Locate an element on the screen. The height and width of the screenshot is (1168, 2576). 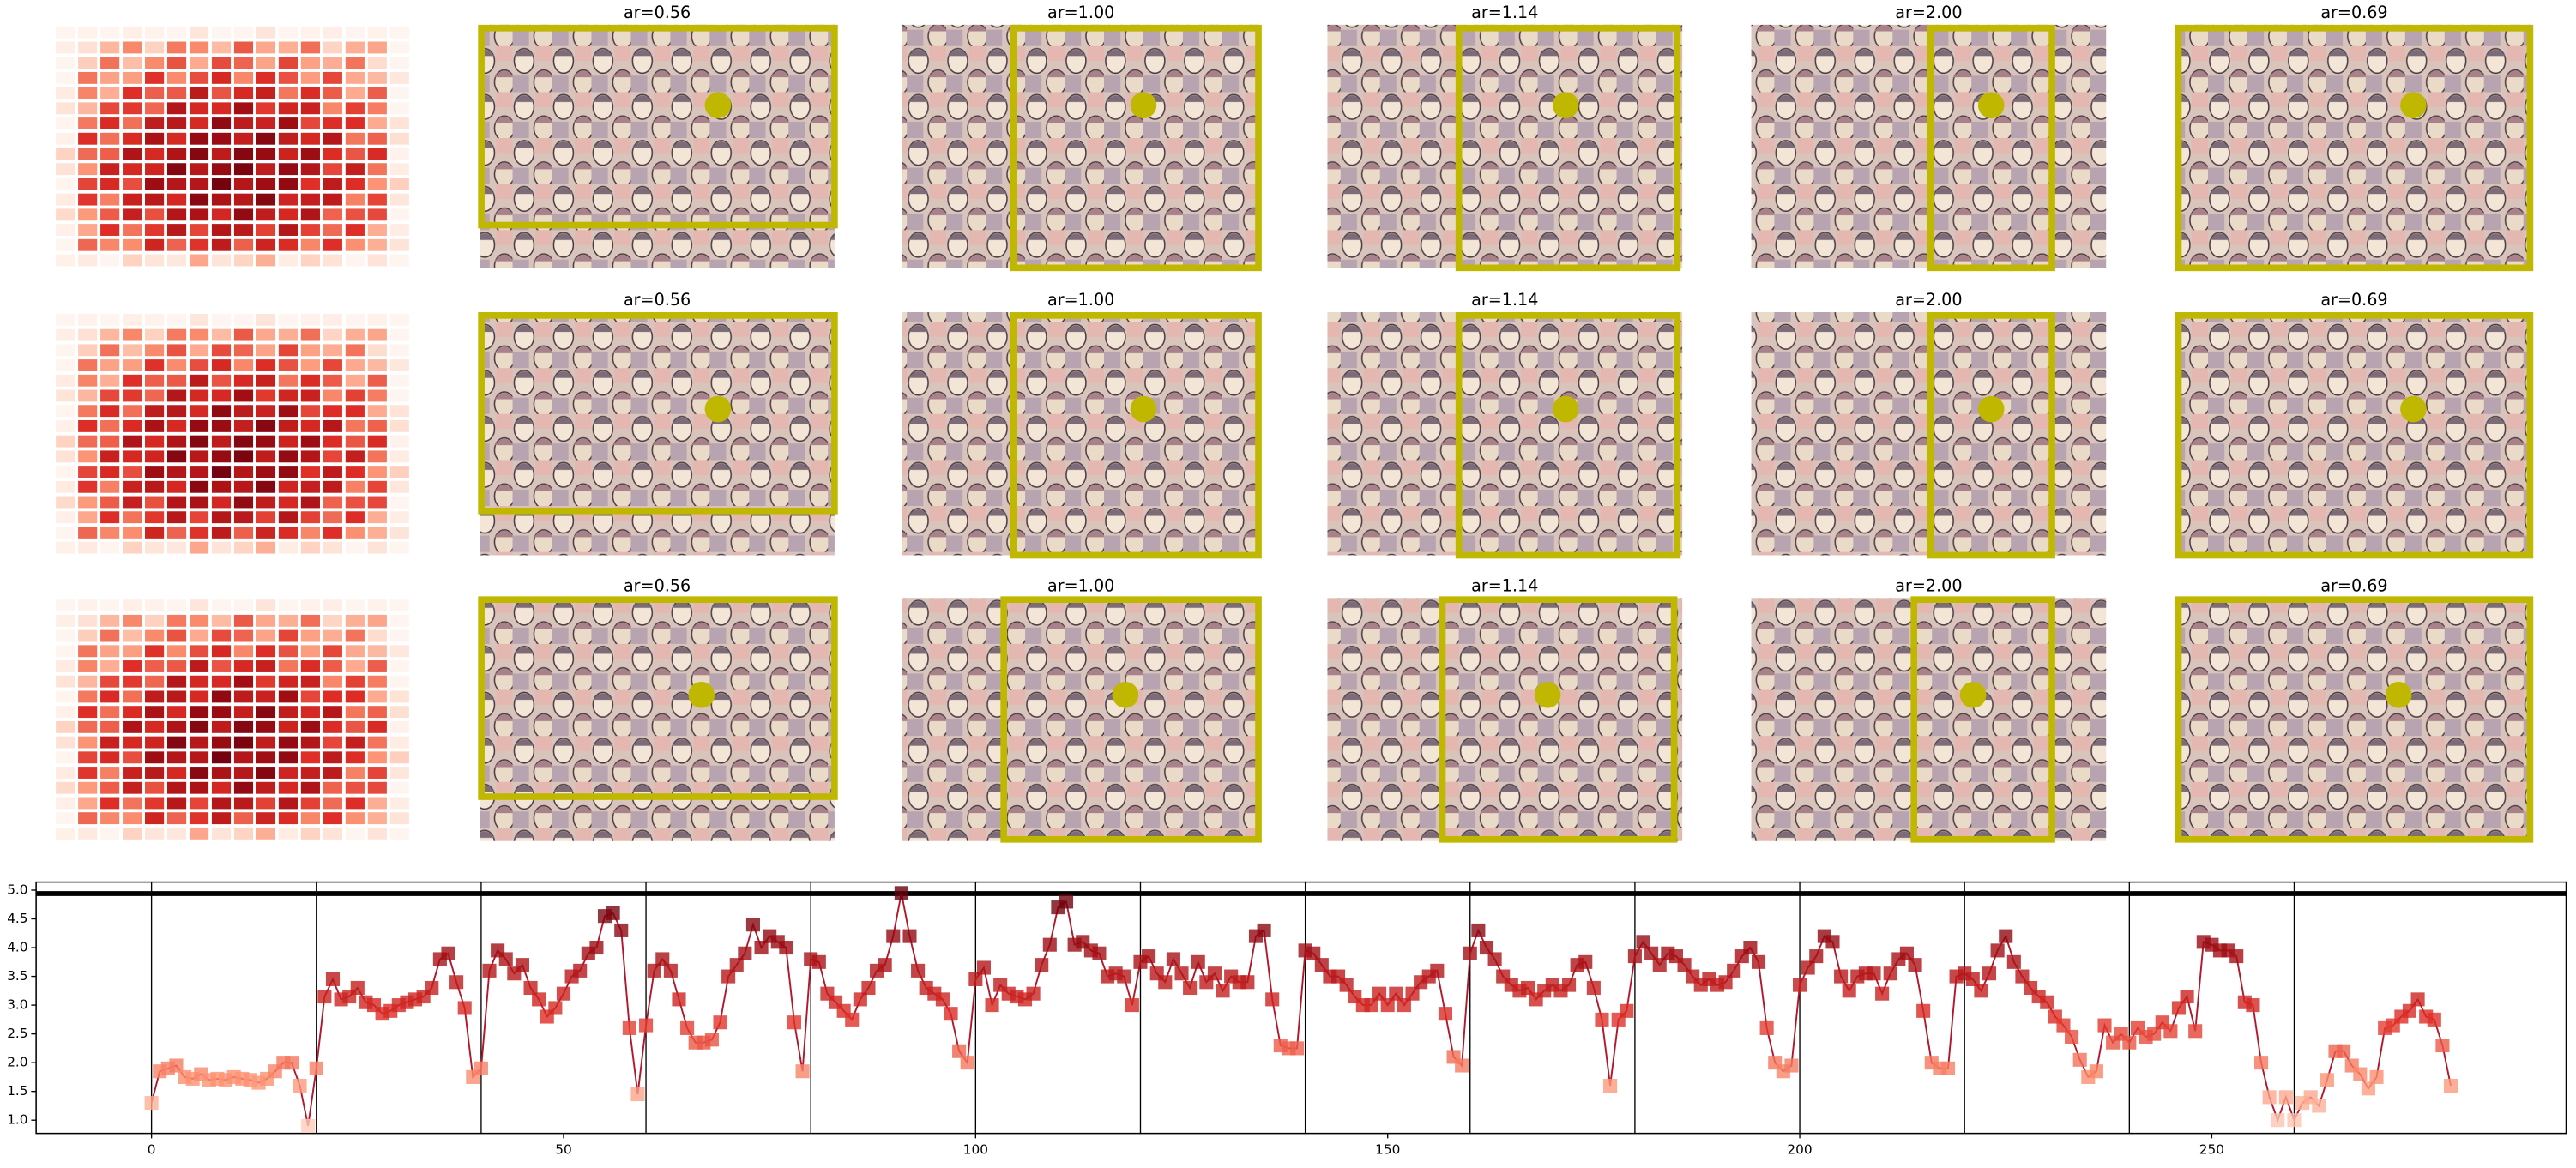
y-tick-label: 1.5 is located at coordinates (17, 1091).